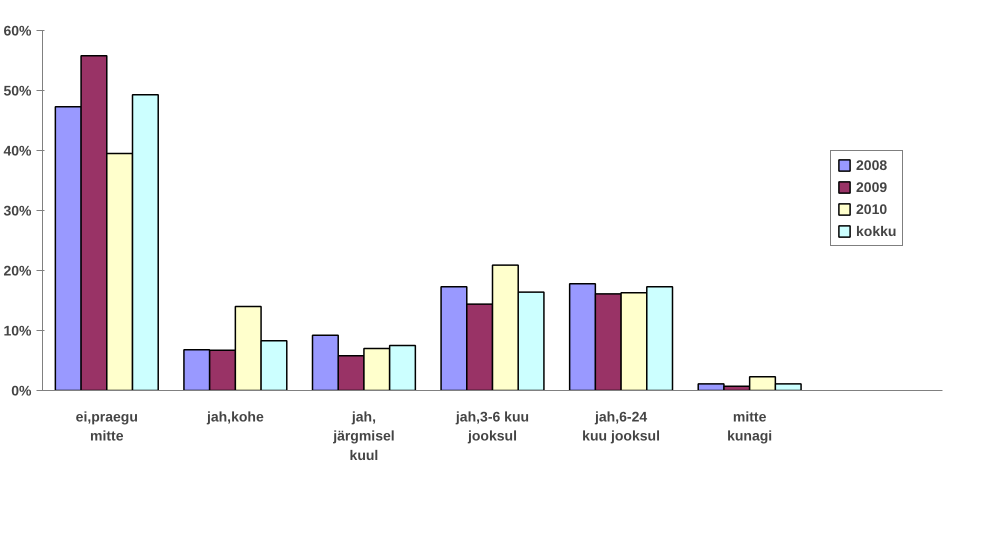  I want to click on x-tick-label: jah,3-6 kuu jooksul, so click(492, 426).